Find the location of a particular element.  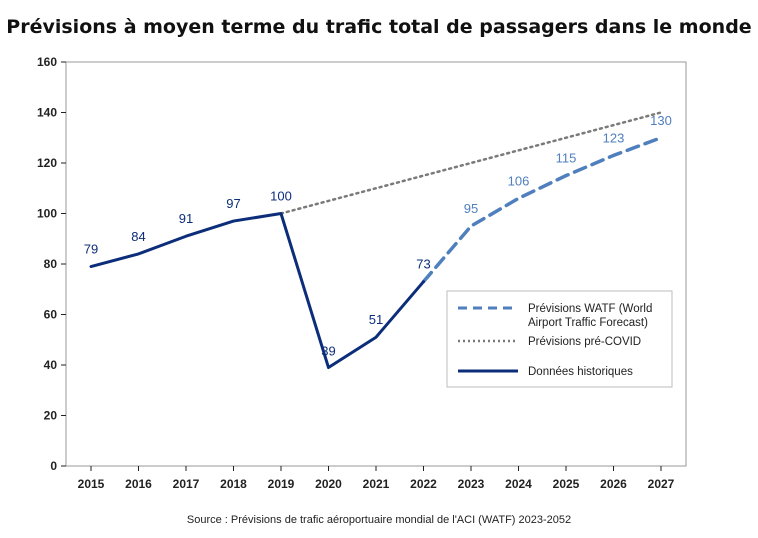

data-label: 100 is located at coordinates (281, 196).